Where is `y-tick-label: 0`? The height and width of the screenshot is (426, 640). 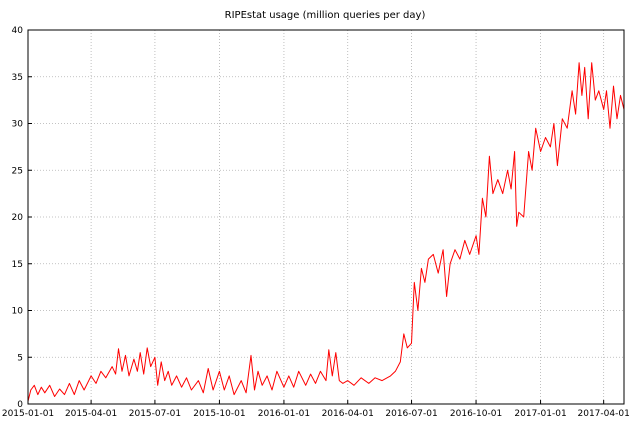 y-tick-label: 0 is located at coordinates (20, 405).